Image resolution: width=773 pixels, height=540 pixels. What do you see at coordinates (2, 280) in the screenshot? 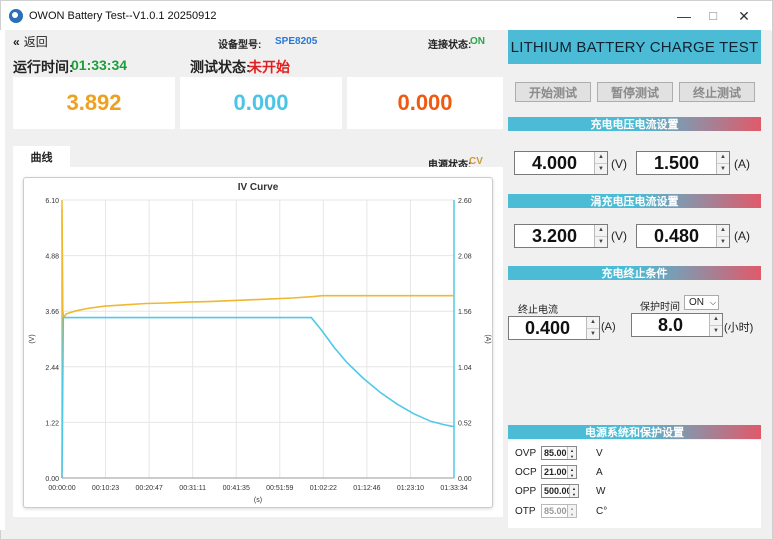
I see `left-edge-strip` at bounding box center [2, 280].